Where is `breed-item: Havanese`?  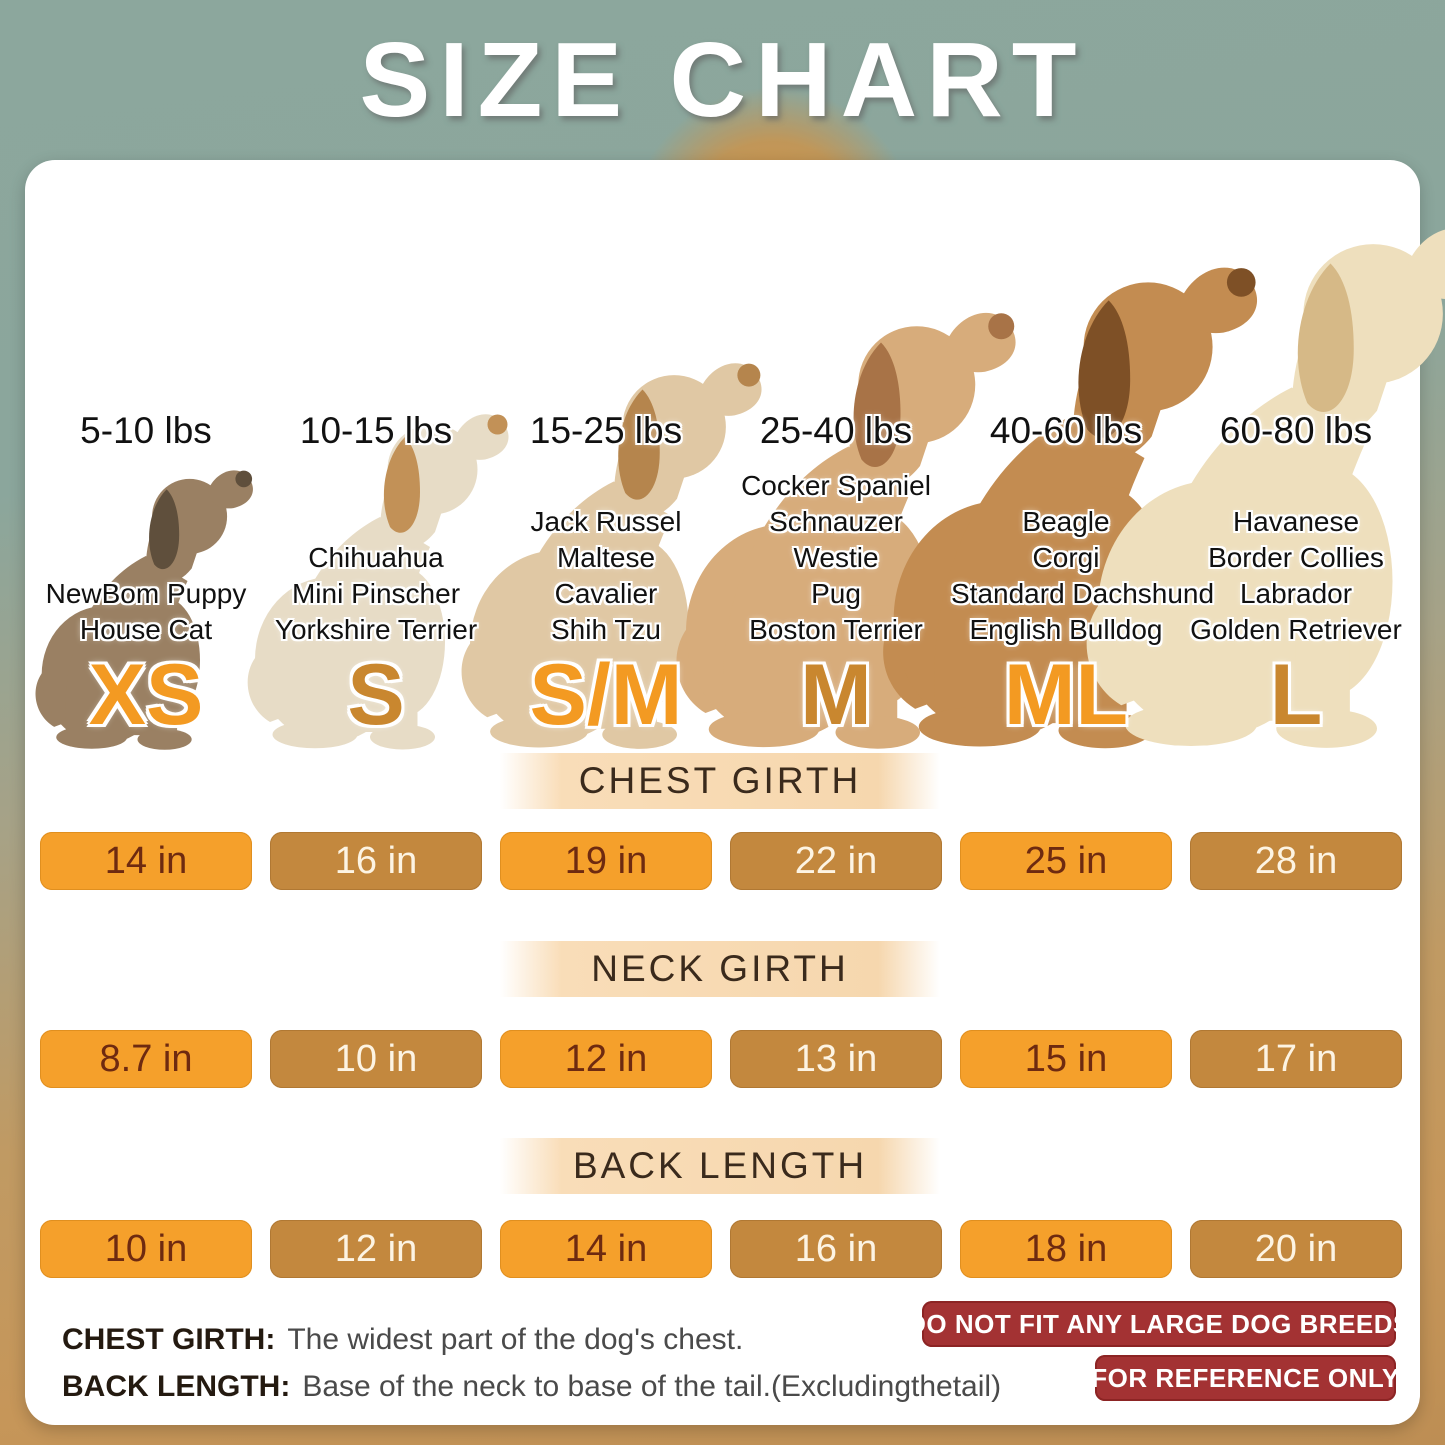
breed-item: Havanese is located at coordinates (1296, 521).